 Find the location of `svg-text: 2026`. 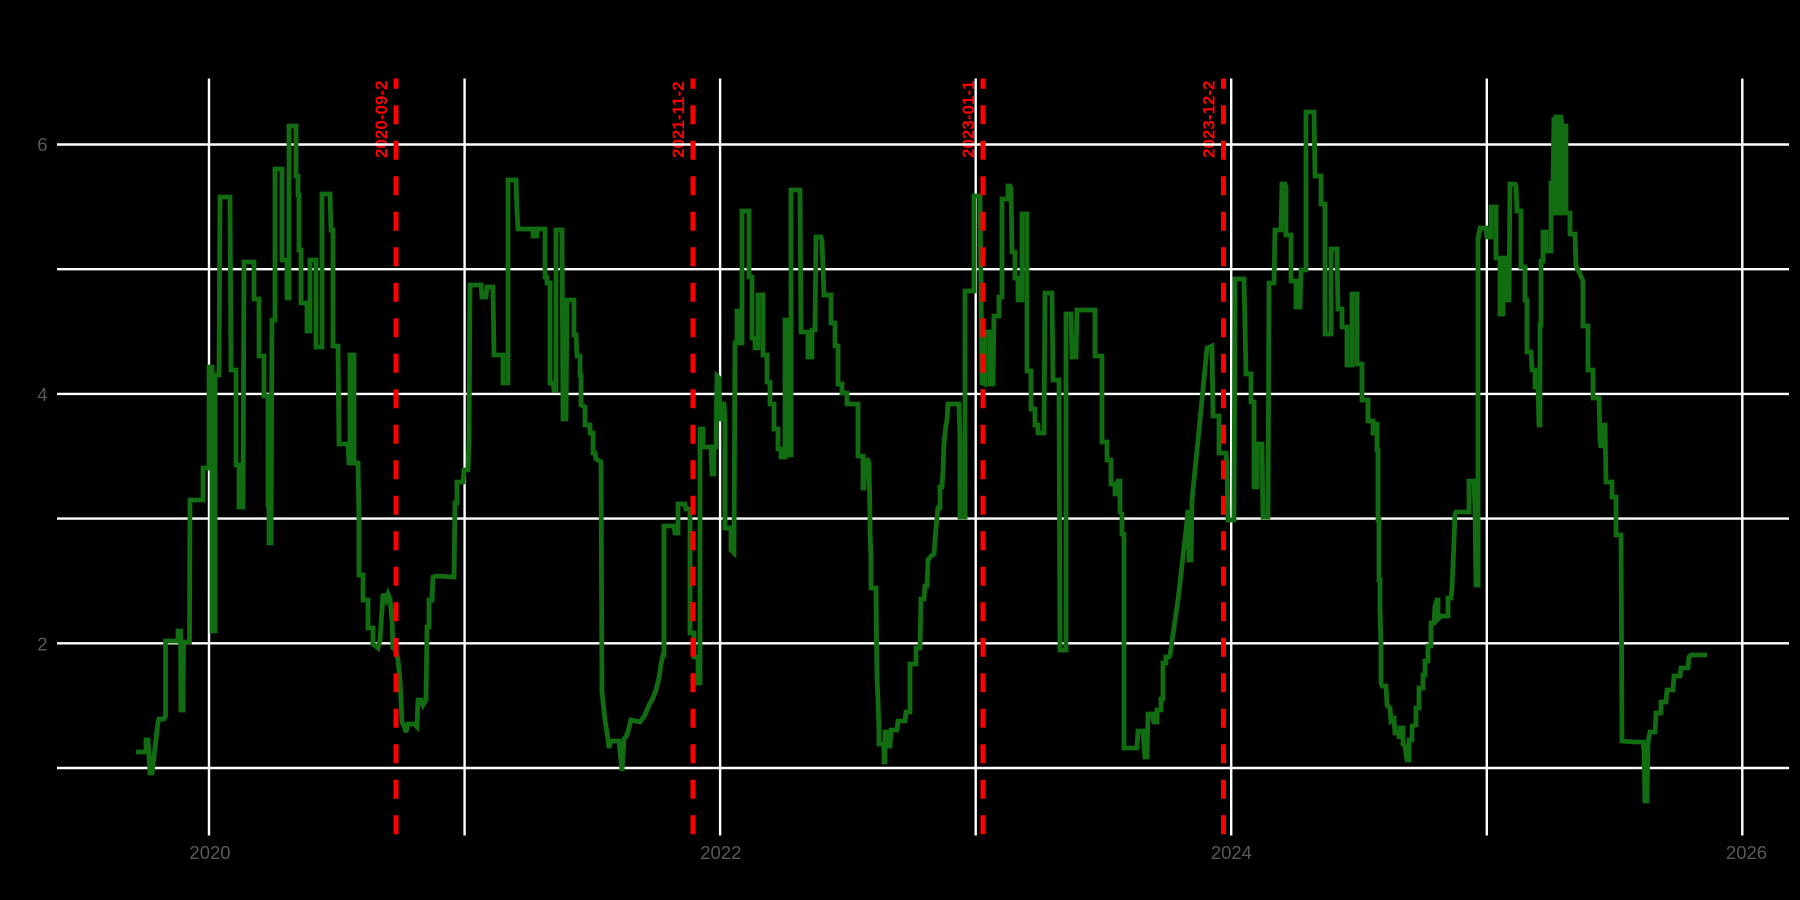

svg-text: 2026 is located at coordinates (1746, 852).